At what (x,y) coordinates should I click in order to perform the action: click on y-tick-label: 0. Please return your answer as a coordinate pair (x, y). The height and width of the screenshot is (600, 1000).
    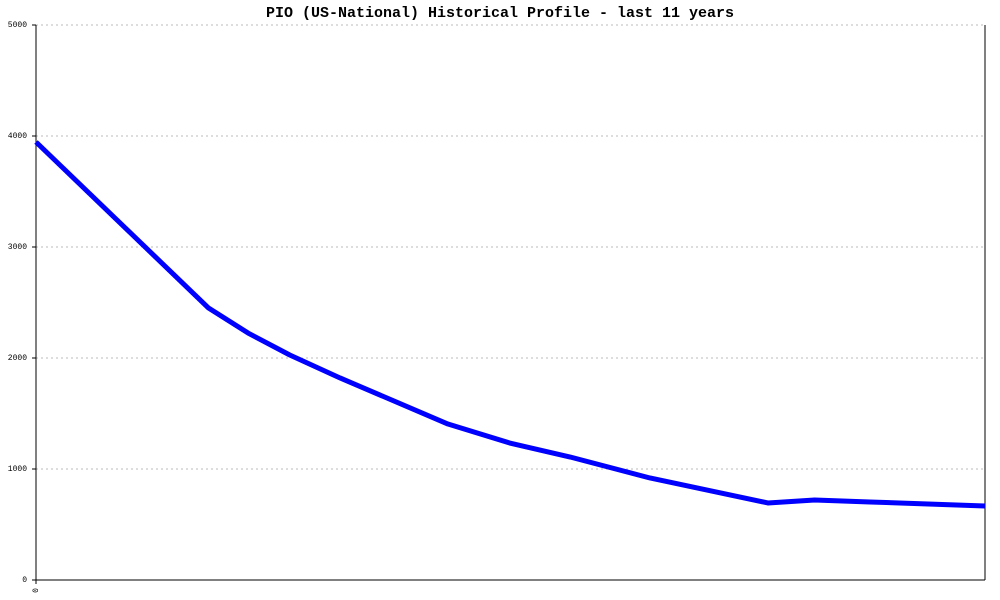
    Looking at the image, I should click on (24, 580).